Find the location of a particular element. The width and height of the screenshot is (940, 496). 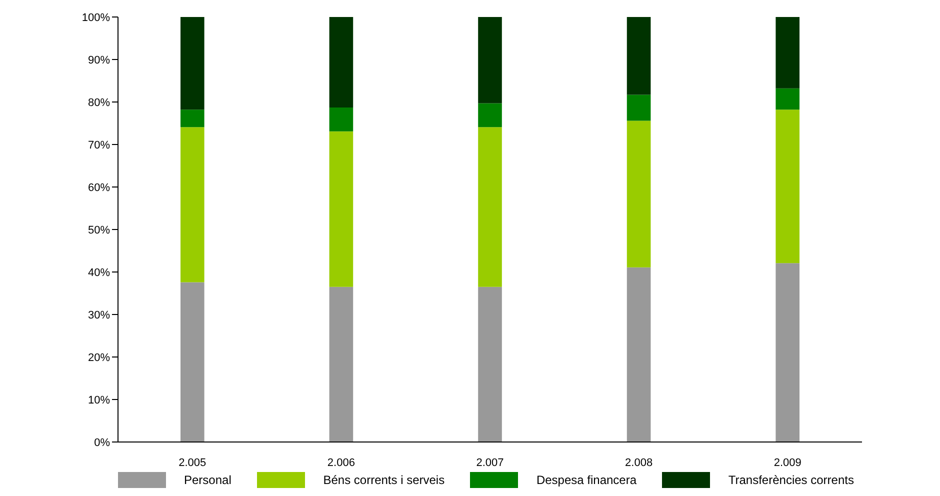

y-tick-label: 80% is located at coordinates (99, 102).